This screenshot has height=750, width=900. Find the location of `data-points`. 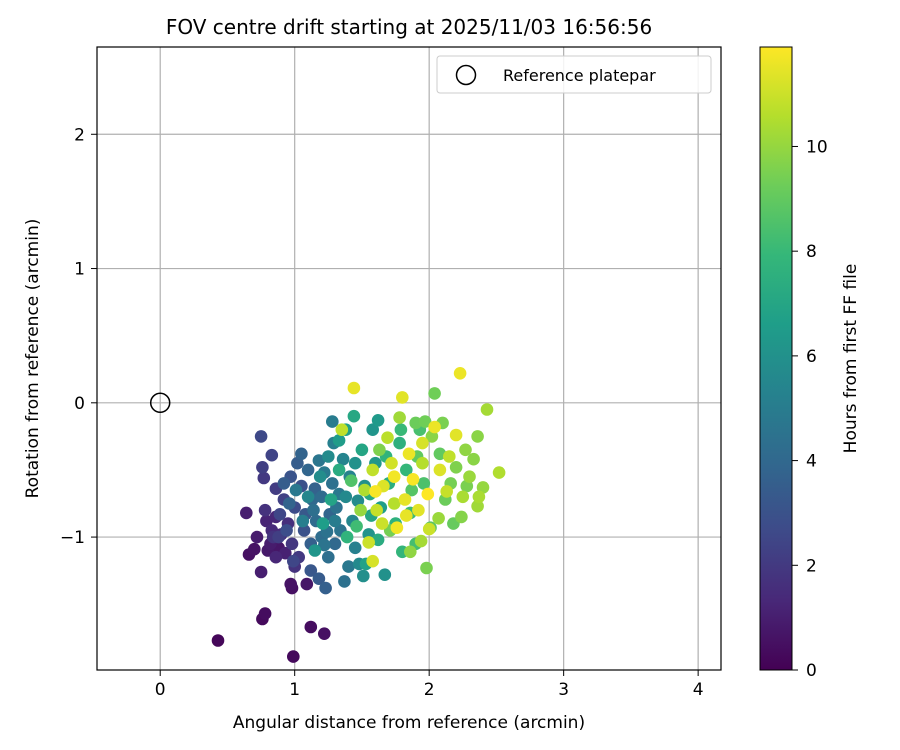

data-points is located at coordinates (358, 515).